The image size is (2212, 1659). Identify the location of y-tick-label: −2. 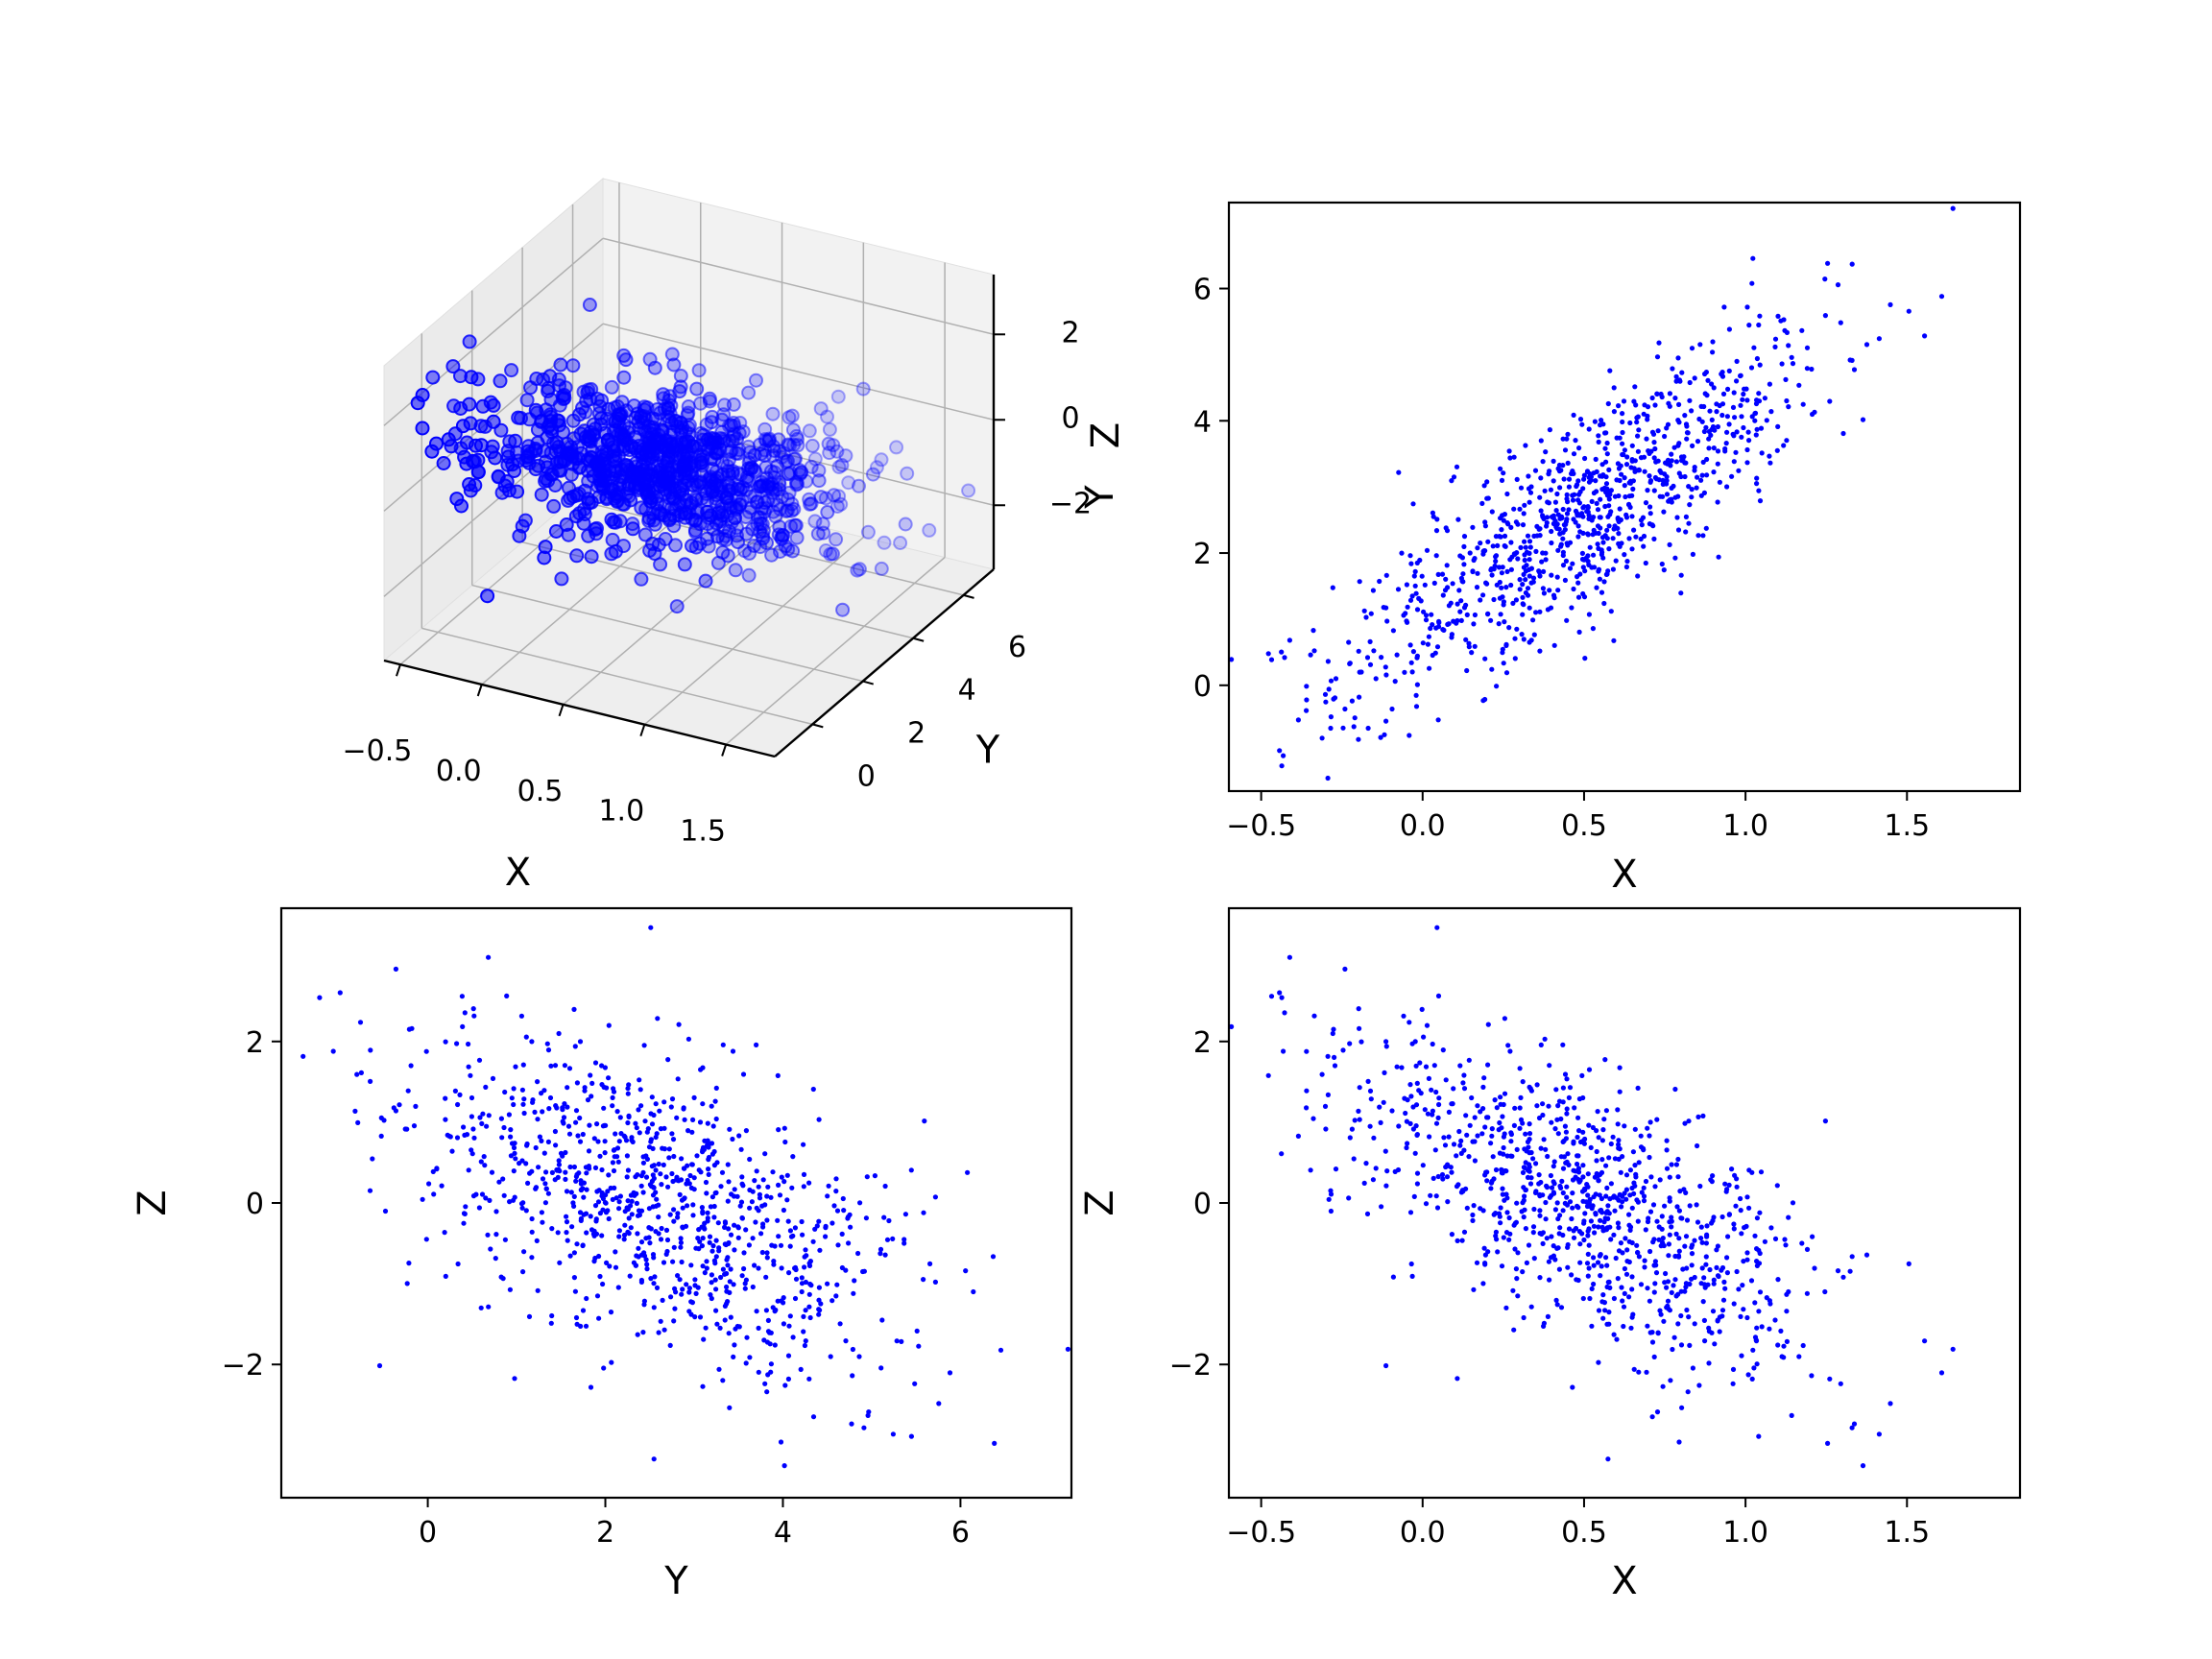
(243, 1365).